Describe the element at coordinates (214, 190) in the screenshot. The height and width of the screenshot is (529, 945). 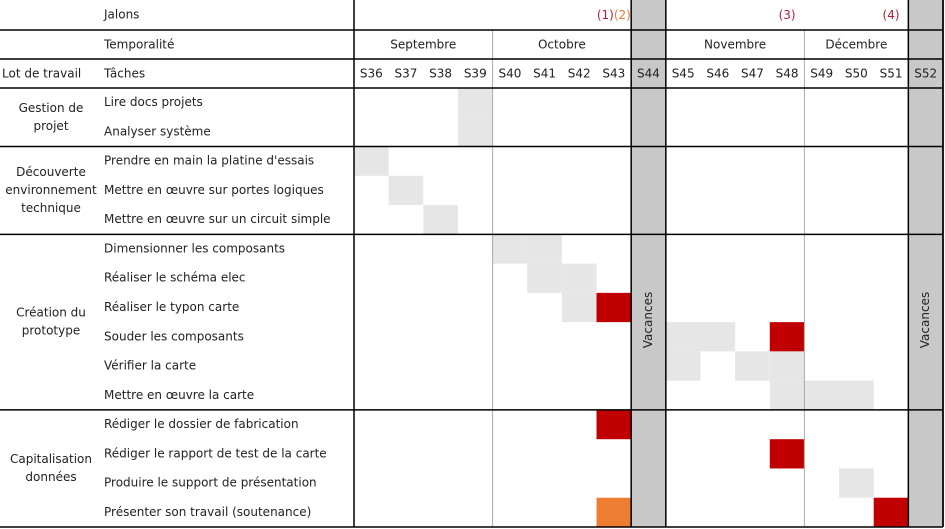
I see `task-label: Mettre en œuvre sur portes logiques` at that location.